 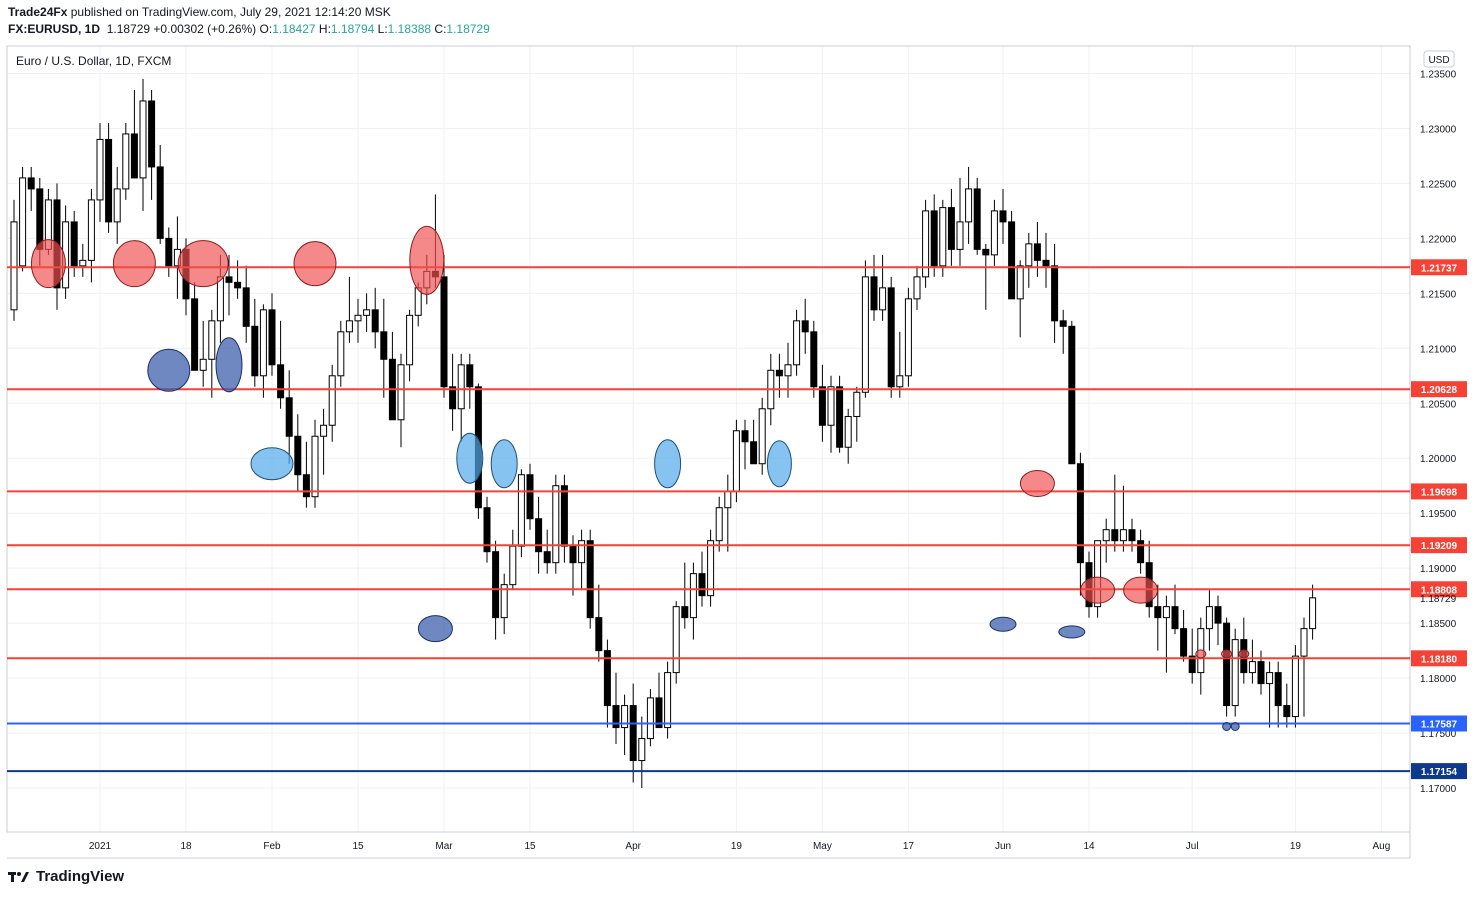 What do you see at coordinates (54, 29) in the screenshot?
I see `symbol: FX:EURUSD, 1D` at bounding box center [54, 29].